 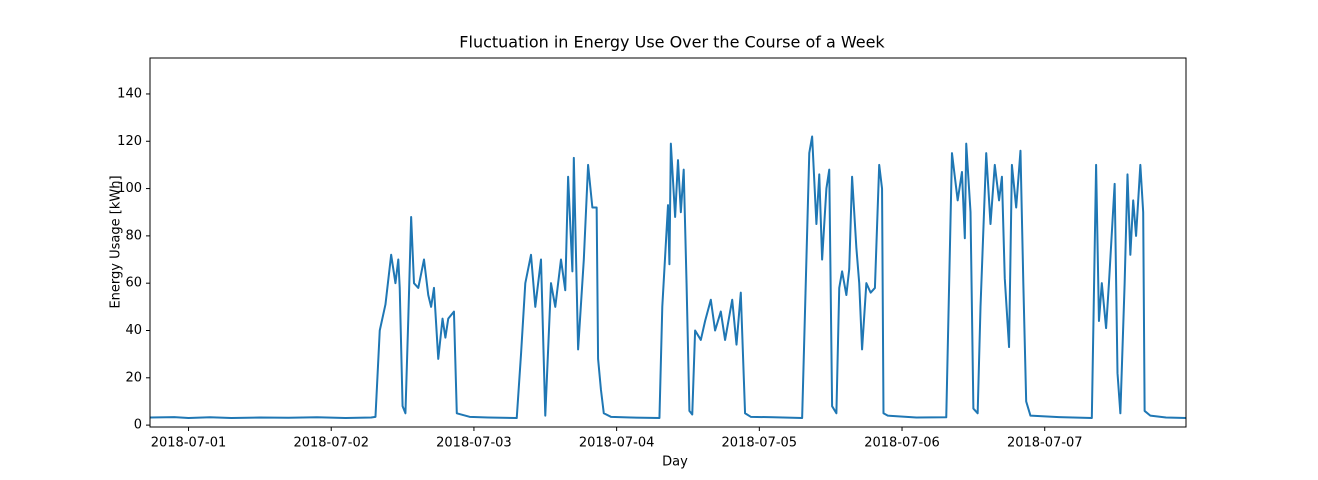 What do you see at coordinates (617, 443) in the screenshot?
I see `x-tick-label: 2018-07-04` at bounding box center [617, 443].